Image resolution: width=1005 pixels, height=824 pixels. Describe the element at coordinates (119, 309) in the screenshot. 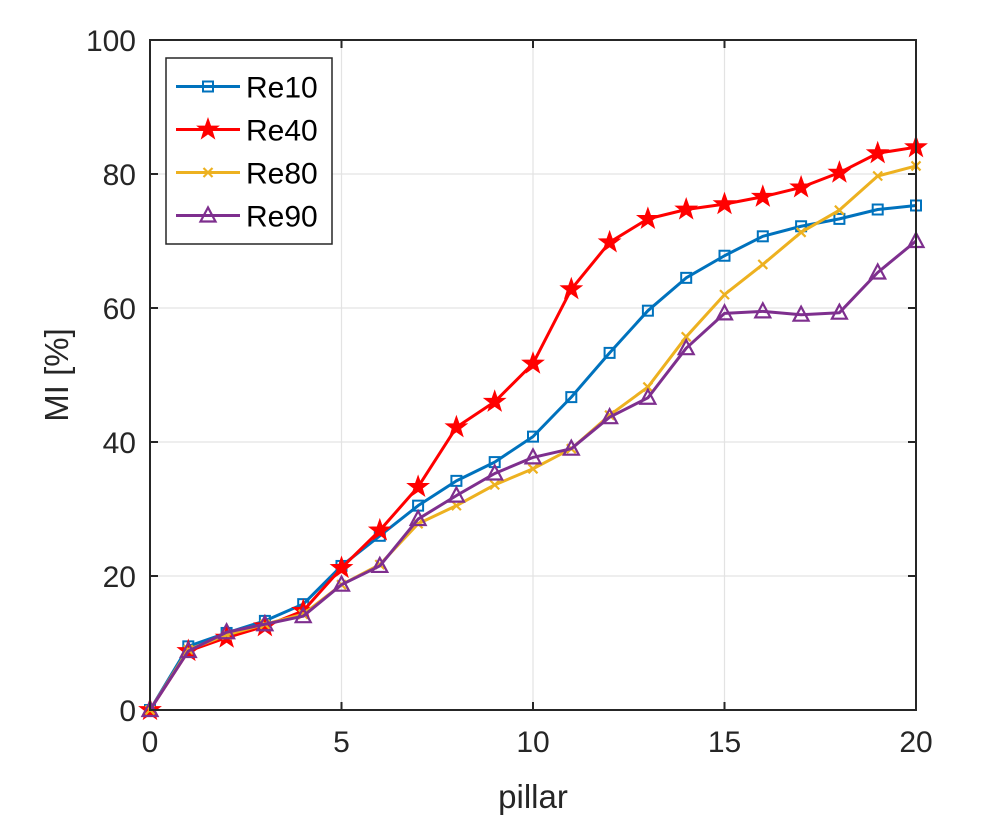

I see `y-tick-label: 60` at that location.